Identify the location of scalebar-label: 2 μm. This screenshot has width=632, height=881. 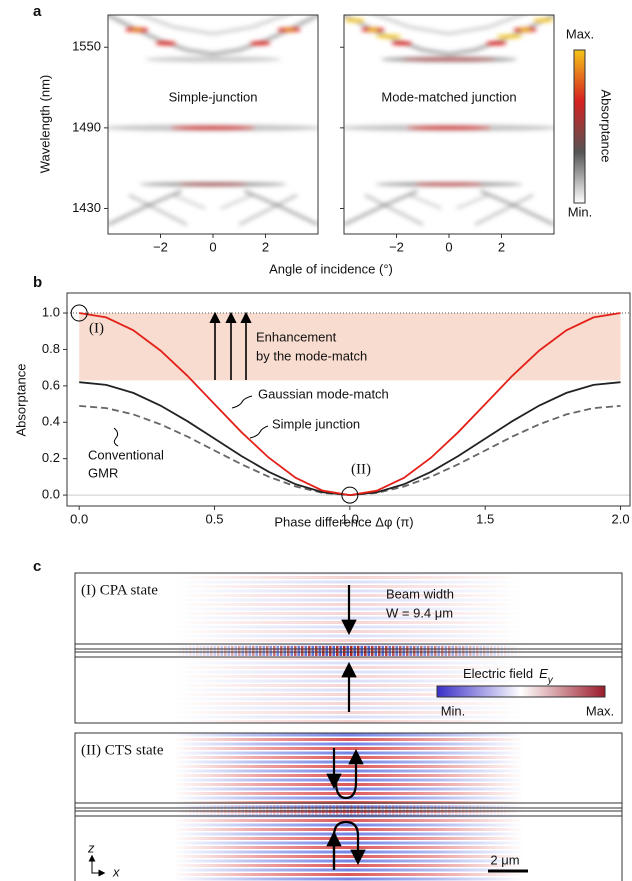
(504, 859).